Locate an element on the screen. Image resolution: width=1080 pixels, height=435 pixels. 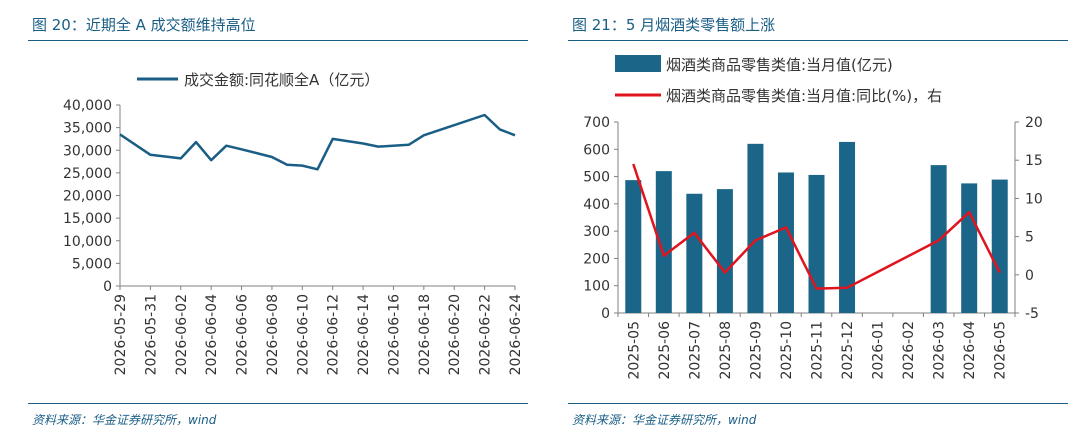
left-y-tick-label: 100 is located at coordinates (596, 287).